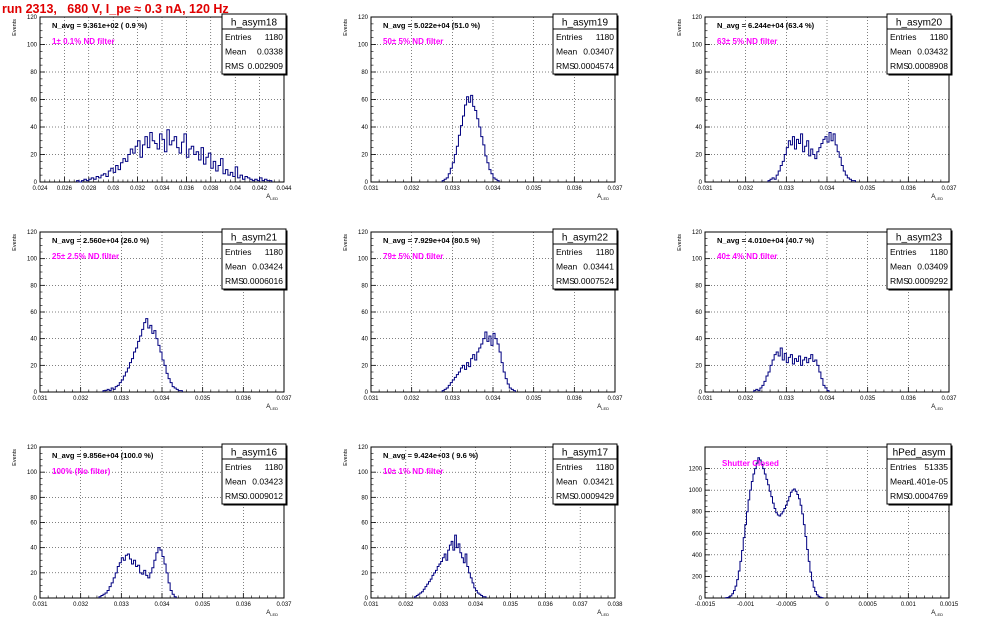 This screenshot has height=622, width=996. I want to click on stats-rms-value: 0.0007524, so click(594, 281).